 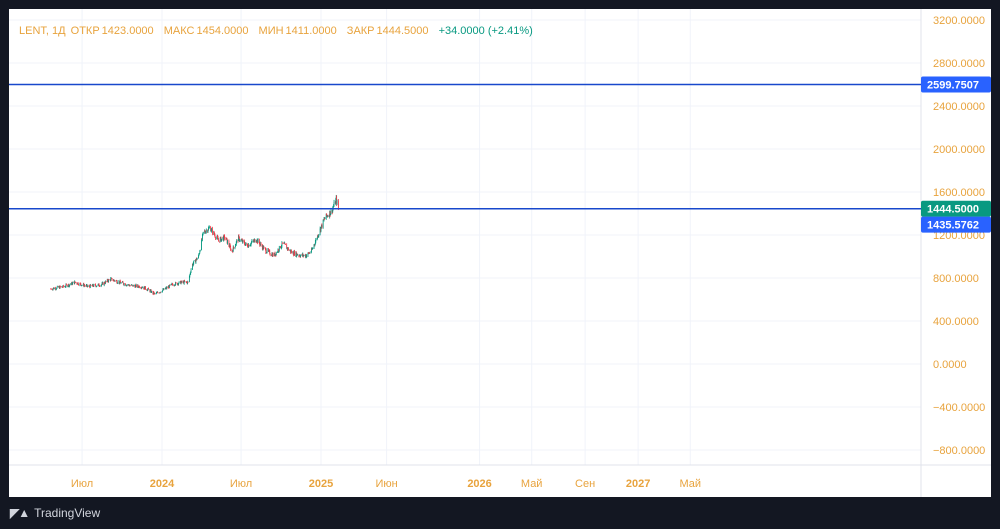 I want to click on footer-branding: ◤▲ TradingView, so click(x=55, y=513).